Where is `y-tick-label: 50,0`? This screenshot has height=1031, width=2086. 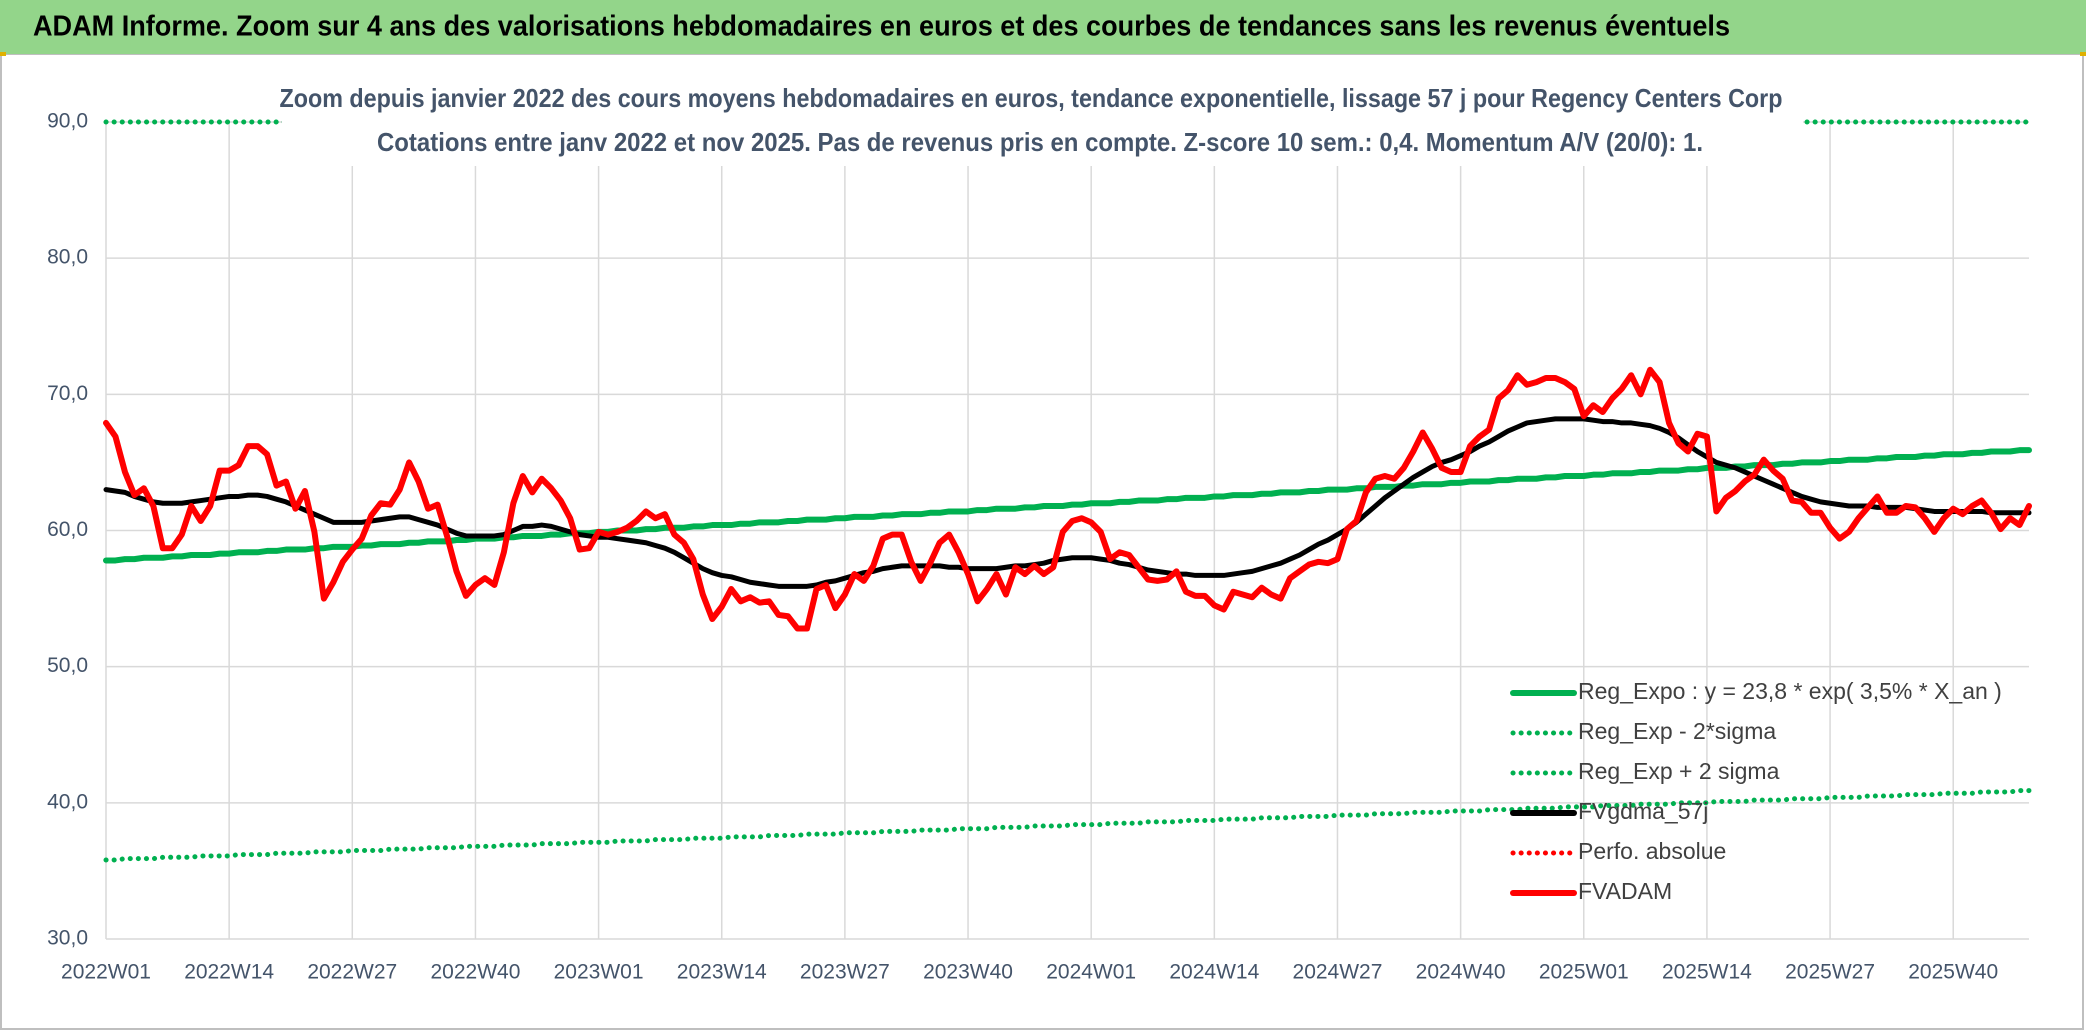
y-tick-label: 50,0 is located at coordinates (67, 665).